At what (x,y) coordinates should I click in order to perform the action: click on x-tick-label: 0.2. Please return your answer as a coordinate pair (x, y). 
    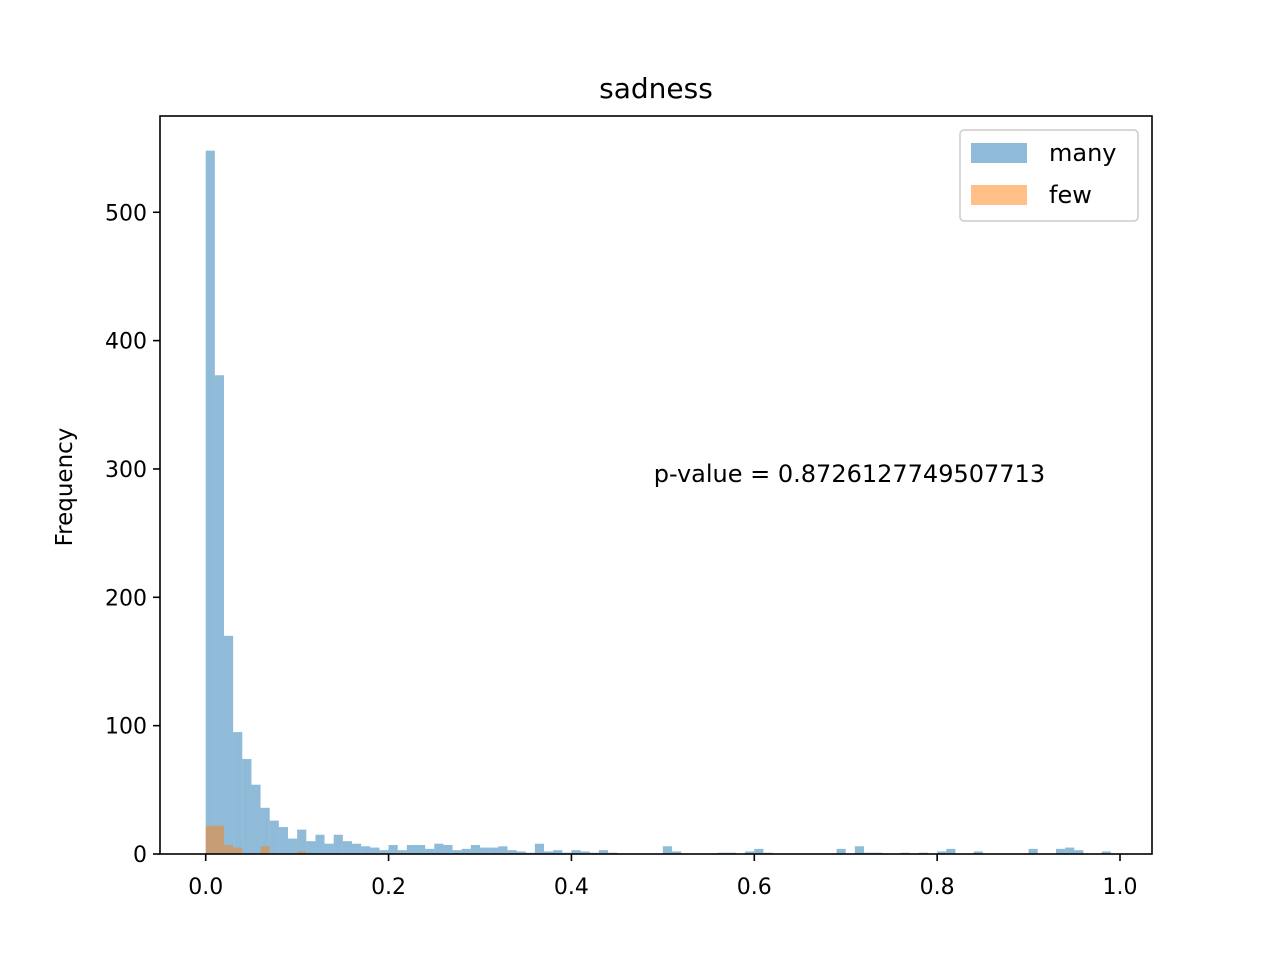
    Looking at the image, I should click on (388, 887).